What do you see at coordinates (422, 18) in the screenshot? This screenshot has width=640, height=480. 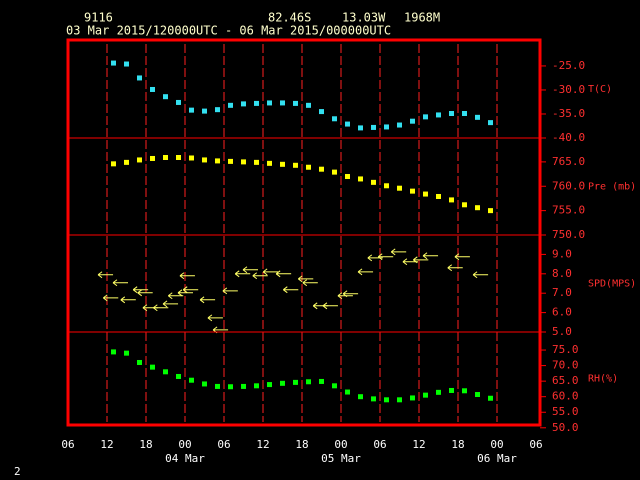 I see `elevation: 1968M` at bounding box center [422, 18].